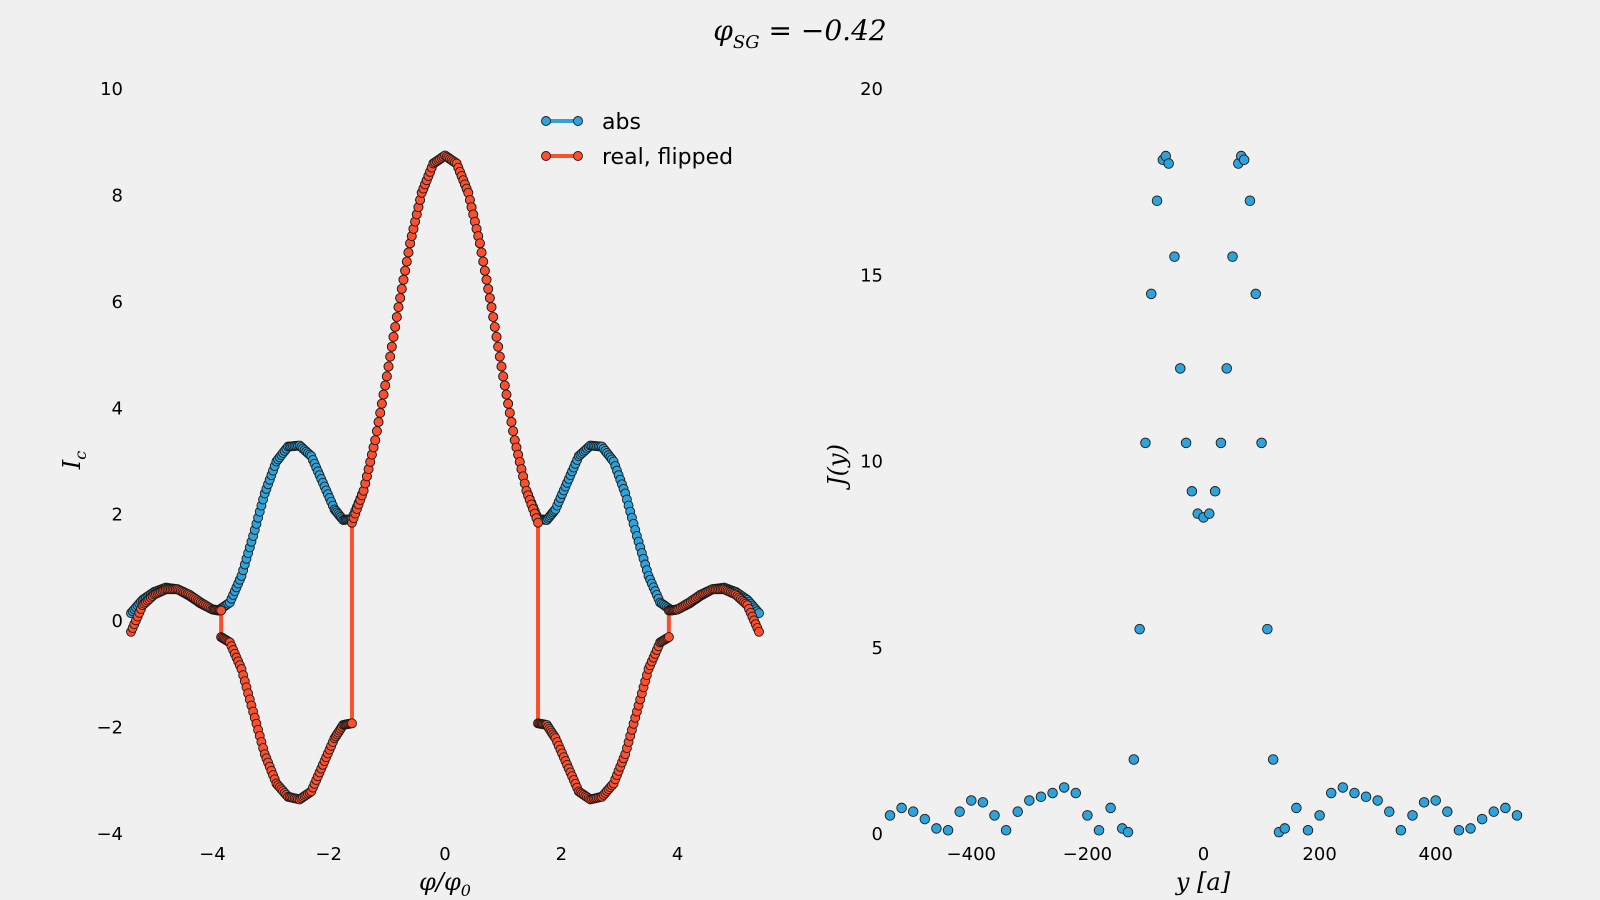 Image resolution: width=1600 pixels, height=900 pixels. Describe the element at coordinates (971, 854) in the screenshot. I see `right-xtick-label: −400` at that location.